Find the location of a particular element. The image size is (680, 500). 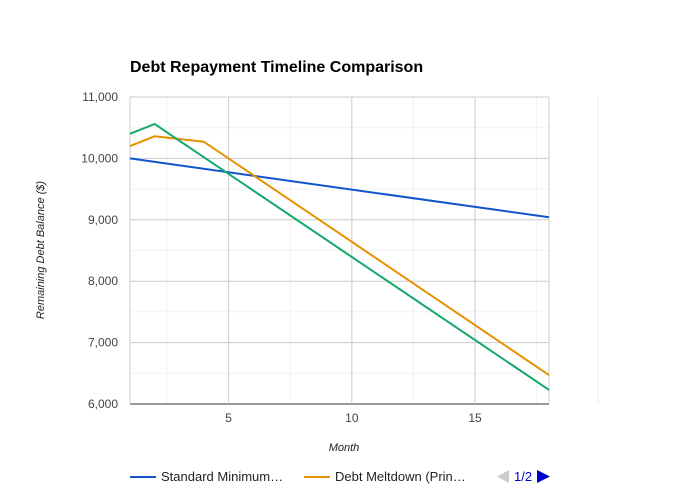

x-axis-ticks: 5 10 15 is located at coordinates (353, 418).